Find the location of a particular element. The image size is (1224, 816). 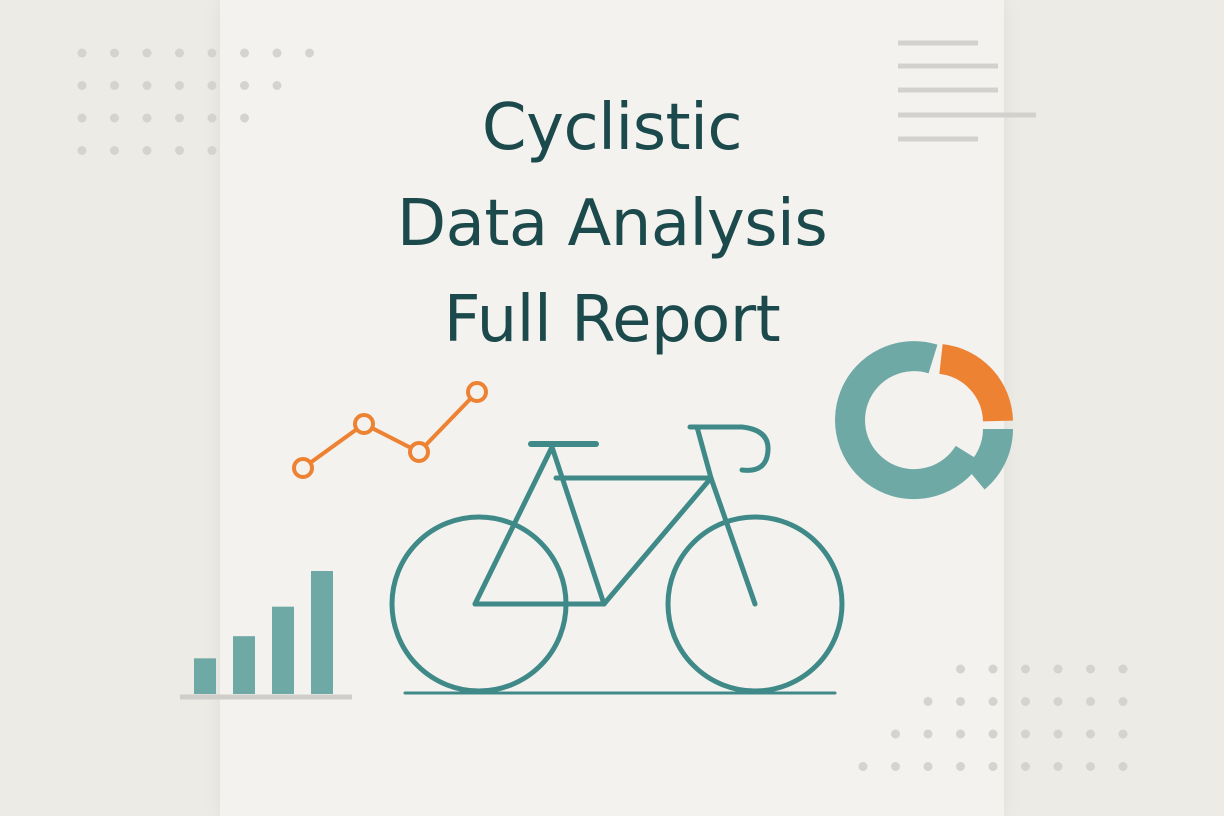

dot-pattern-bottom-right is located at coordinates (993, 717).